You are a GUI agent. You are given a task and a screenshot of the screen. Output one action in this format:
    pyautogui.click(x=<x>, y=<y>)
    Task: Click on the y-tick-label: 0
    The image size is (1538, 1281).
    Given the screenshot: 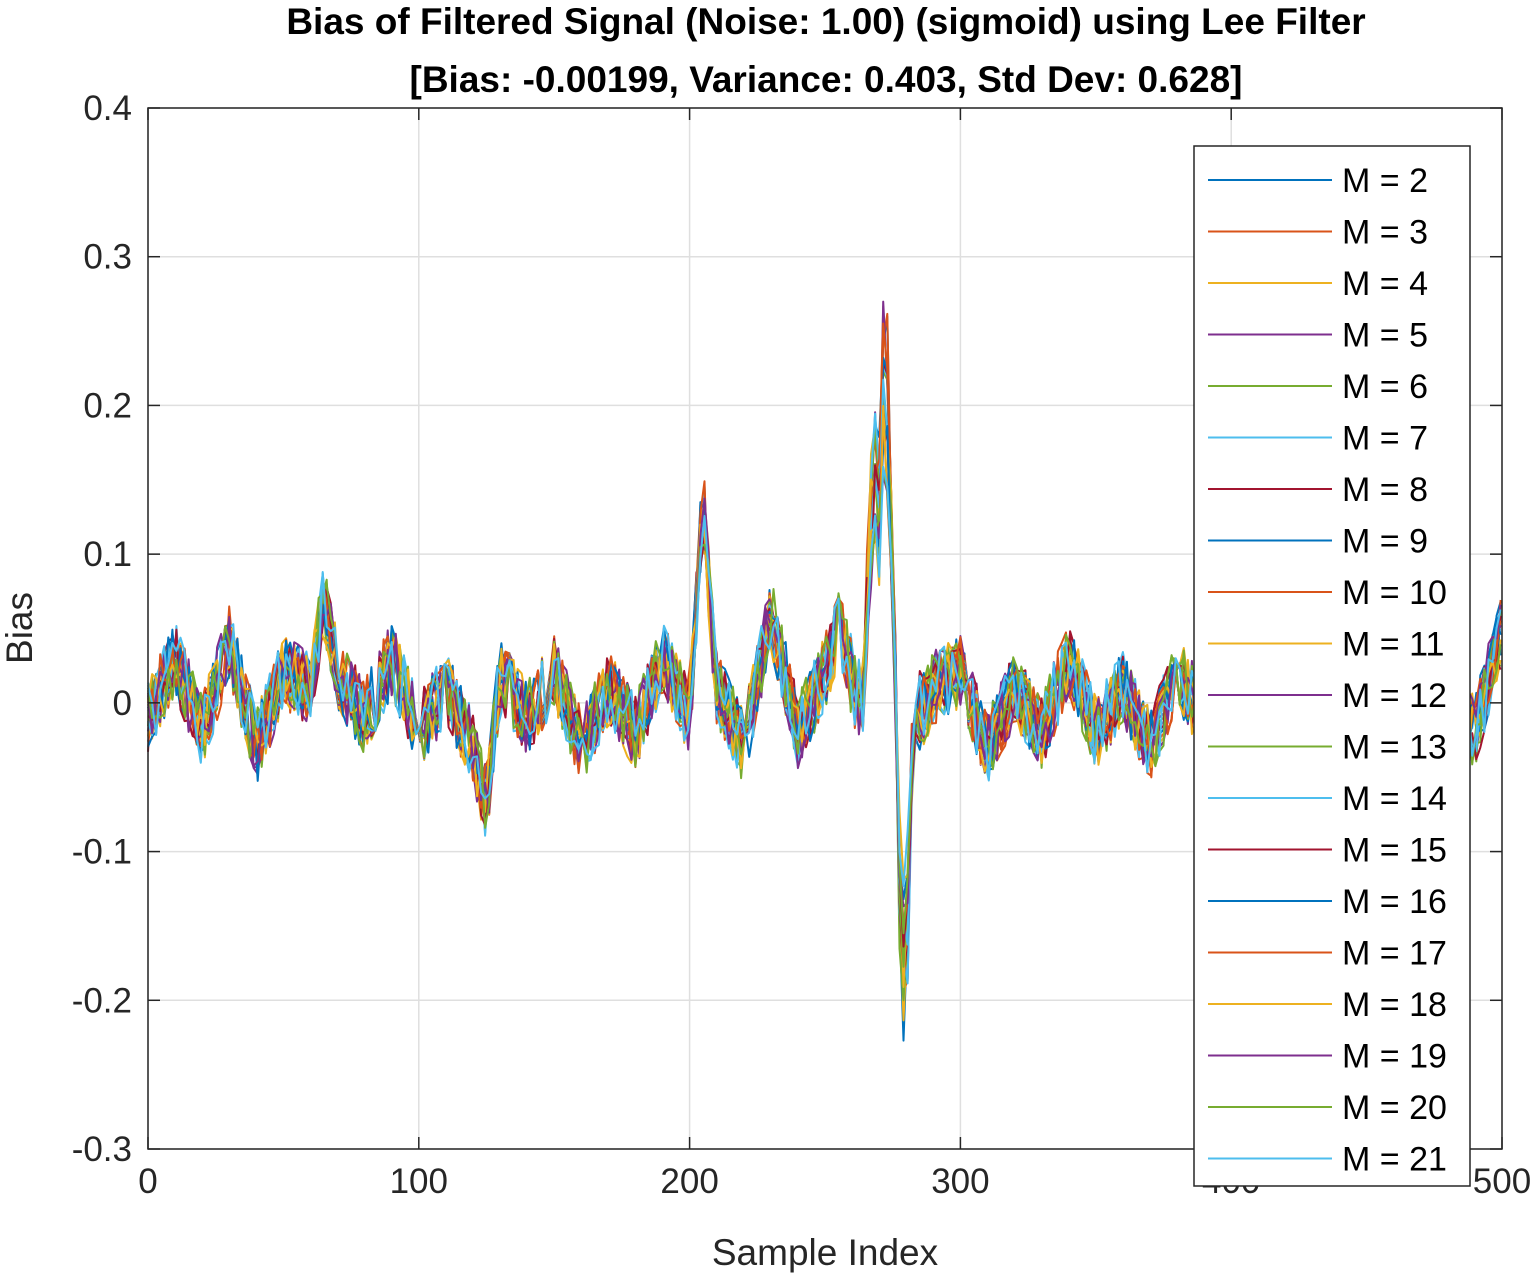 What is the action you would take?
    pyautogui.click(x=122, y=703)
    